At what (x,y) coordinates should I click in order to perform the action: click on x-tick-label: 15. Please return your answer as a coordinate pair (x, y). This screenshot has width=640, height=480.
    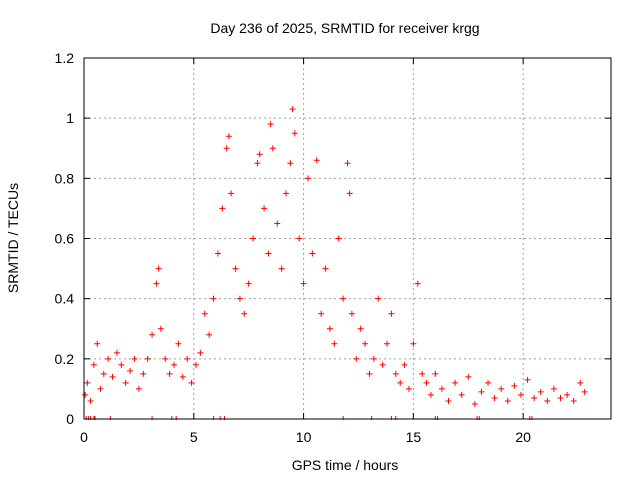
    Looking at the image, I should click on (414, 437).